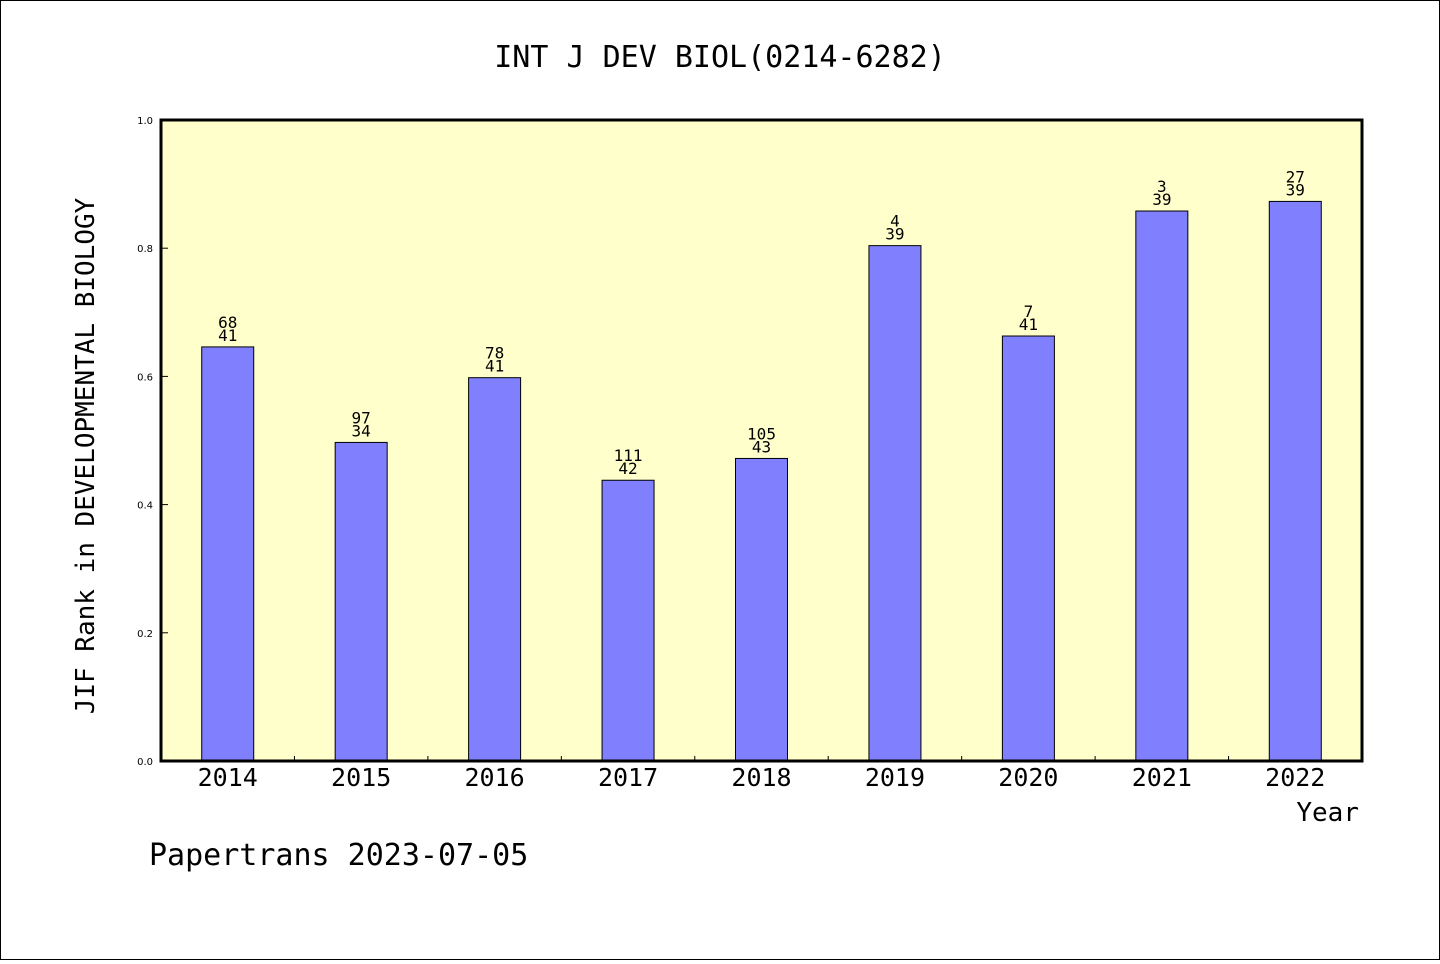  Describe the element at coordinates (895, 777) in the screenshot. I see `x-tick-label: 2019` at that location.